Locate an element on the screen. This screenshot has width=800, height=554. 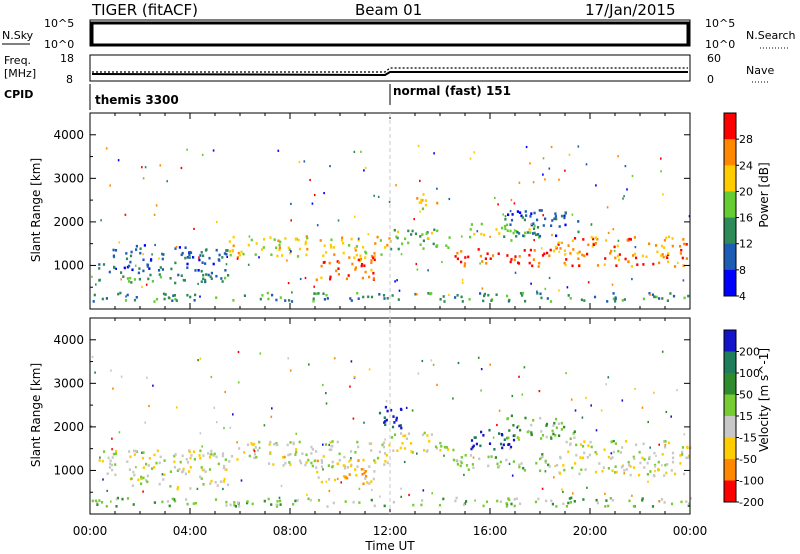
freq-tick-top-right: 60 is located at coordinates (714, 58).